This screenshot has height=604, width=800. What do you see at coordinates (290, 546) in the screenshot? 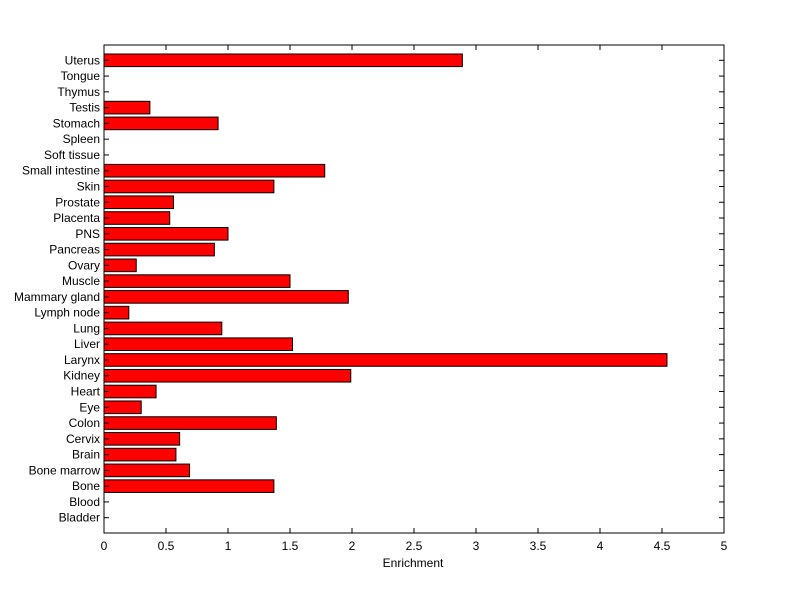
I see `x-tick-label: 1.5` at bounding box center [290, 546].